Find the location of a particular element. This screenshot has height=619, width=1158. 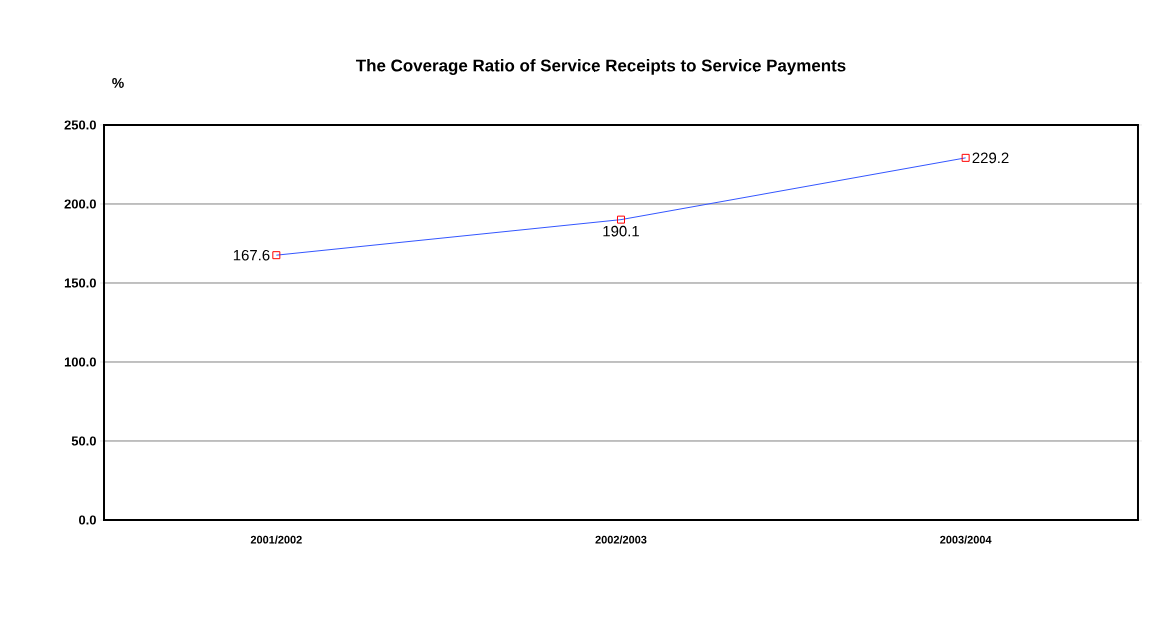

data-label: 190.1 is located at coordinates (621, 231).